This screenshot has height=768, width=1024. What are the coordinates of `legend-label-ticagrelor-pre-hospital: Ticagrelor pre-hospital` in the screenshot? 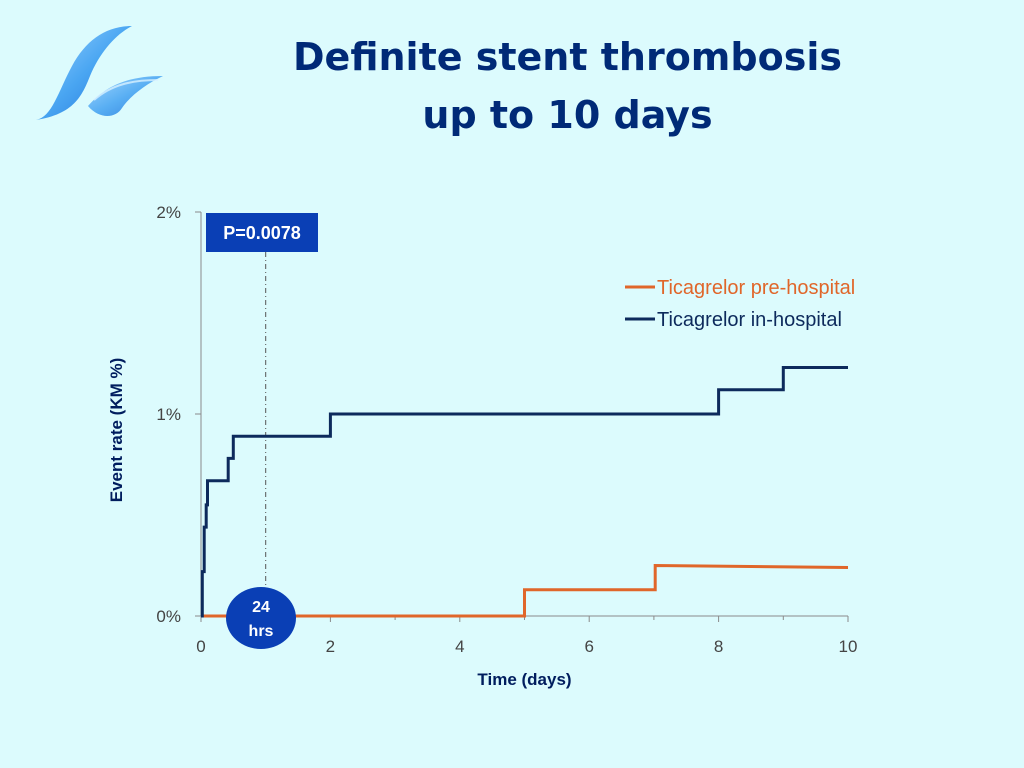 It's located at (756, 288).